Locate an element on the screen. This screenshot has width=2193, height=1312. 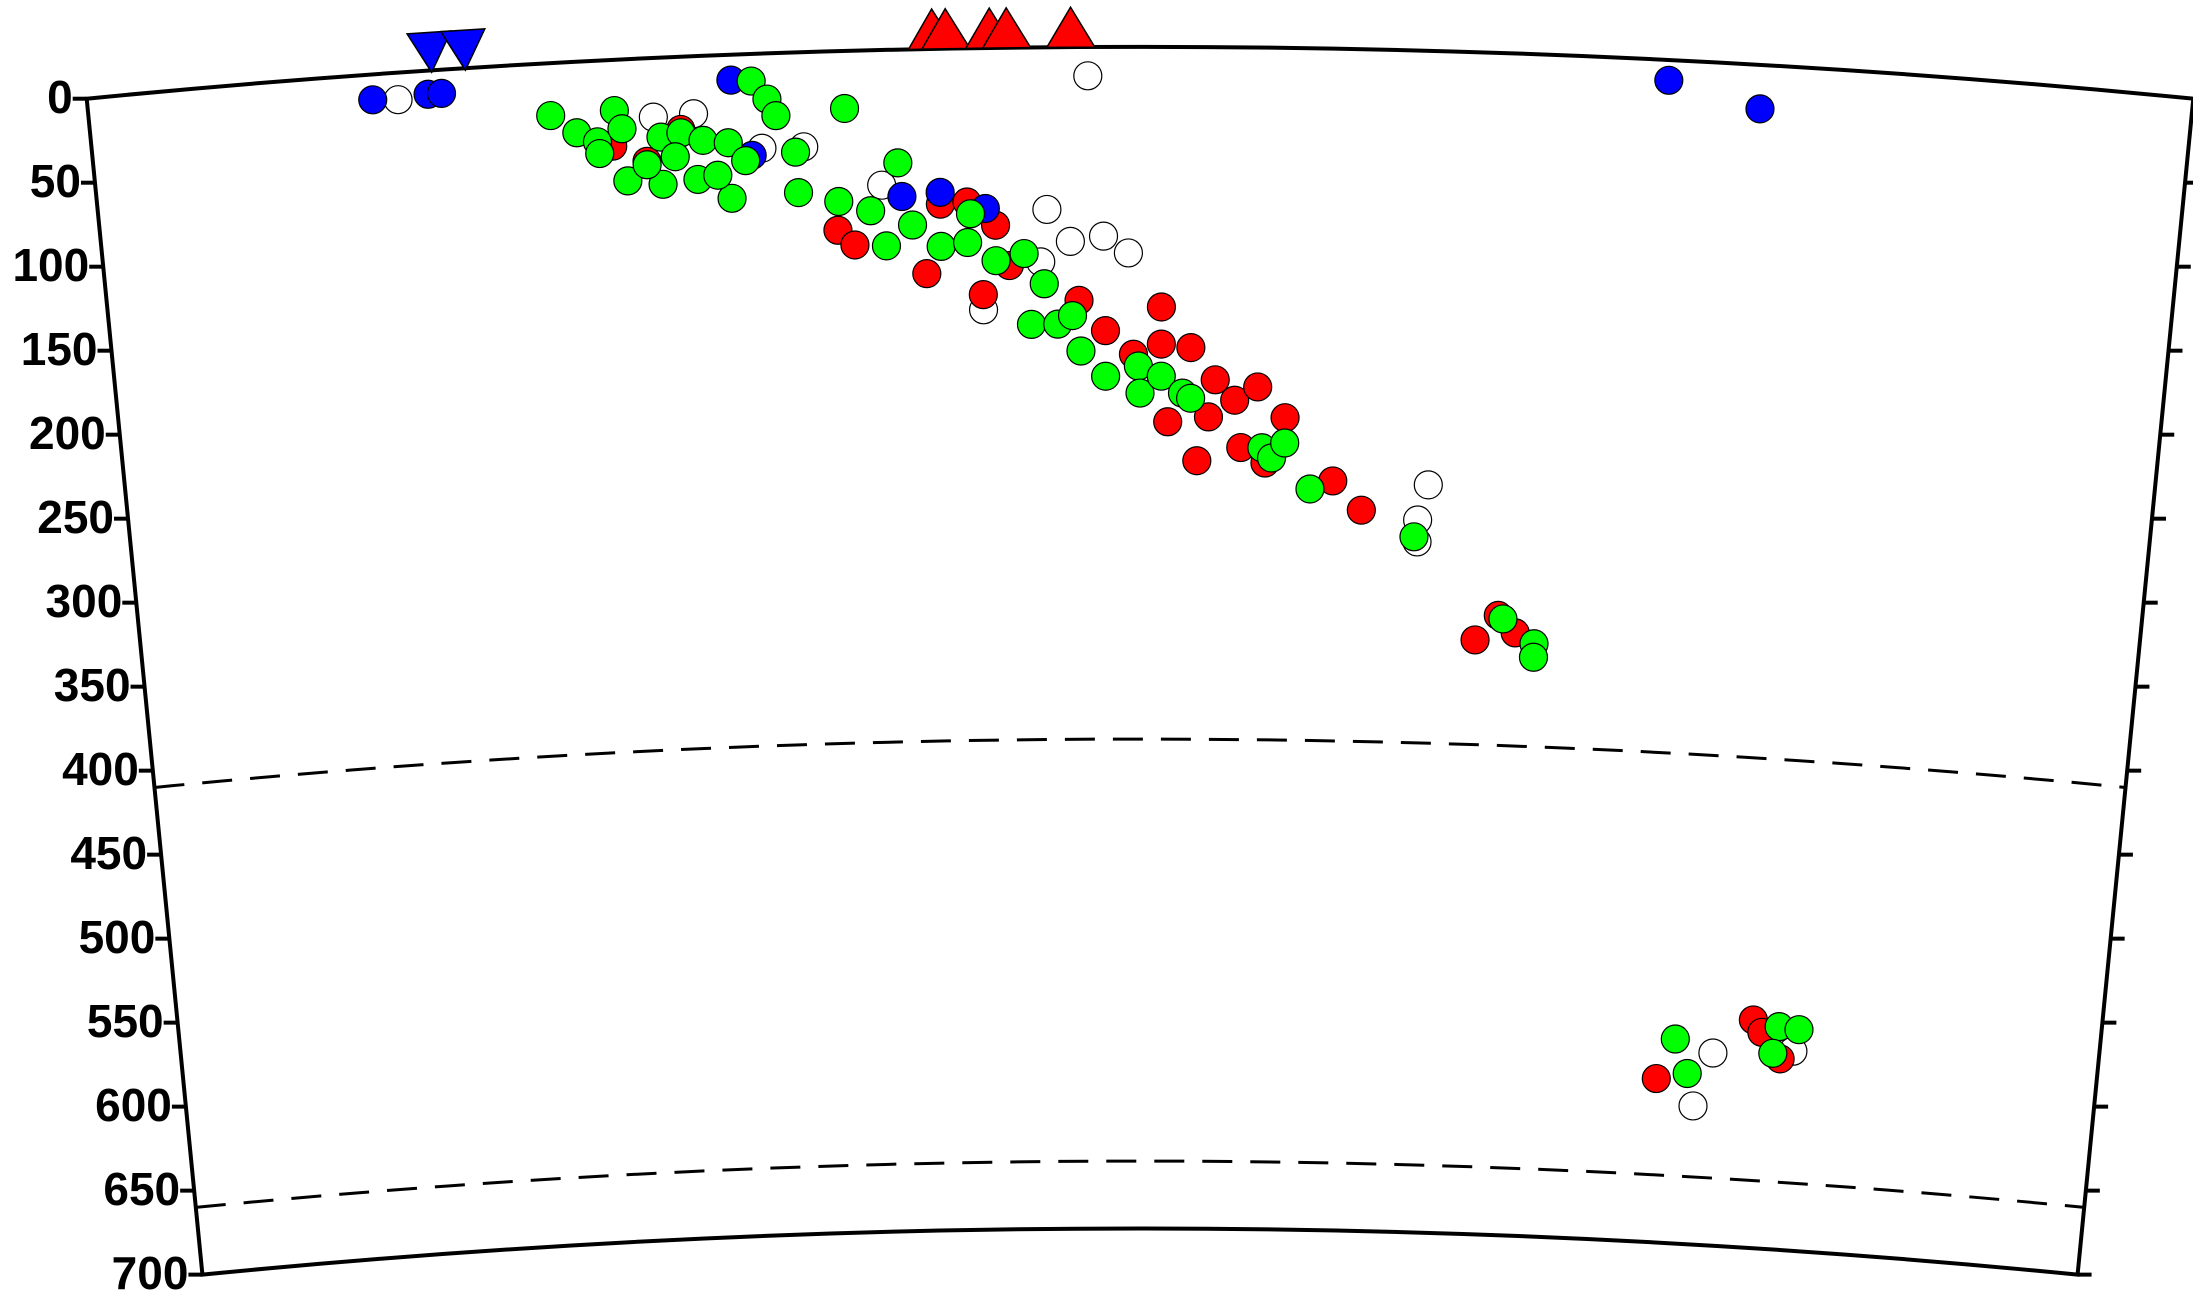
y-tick-label: 550 is located at coordinates (125, 1021).